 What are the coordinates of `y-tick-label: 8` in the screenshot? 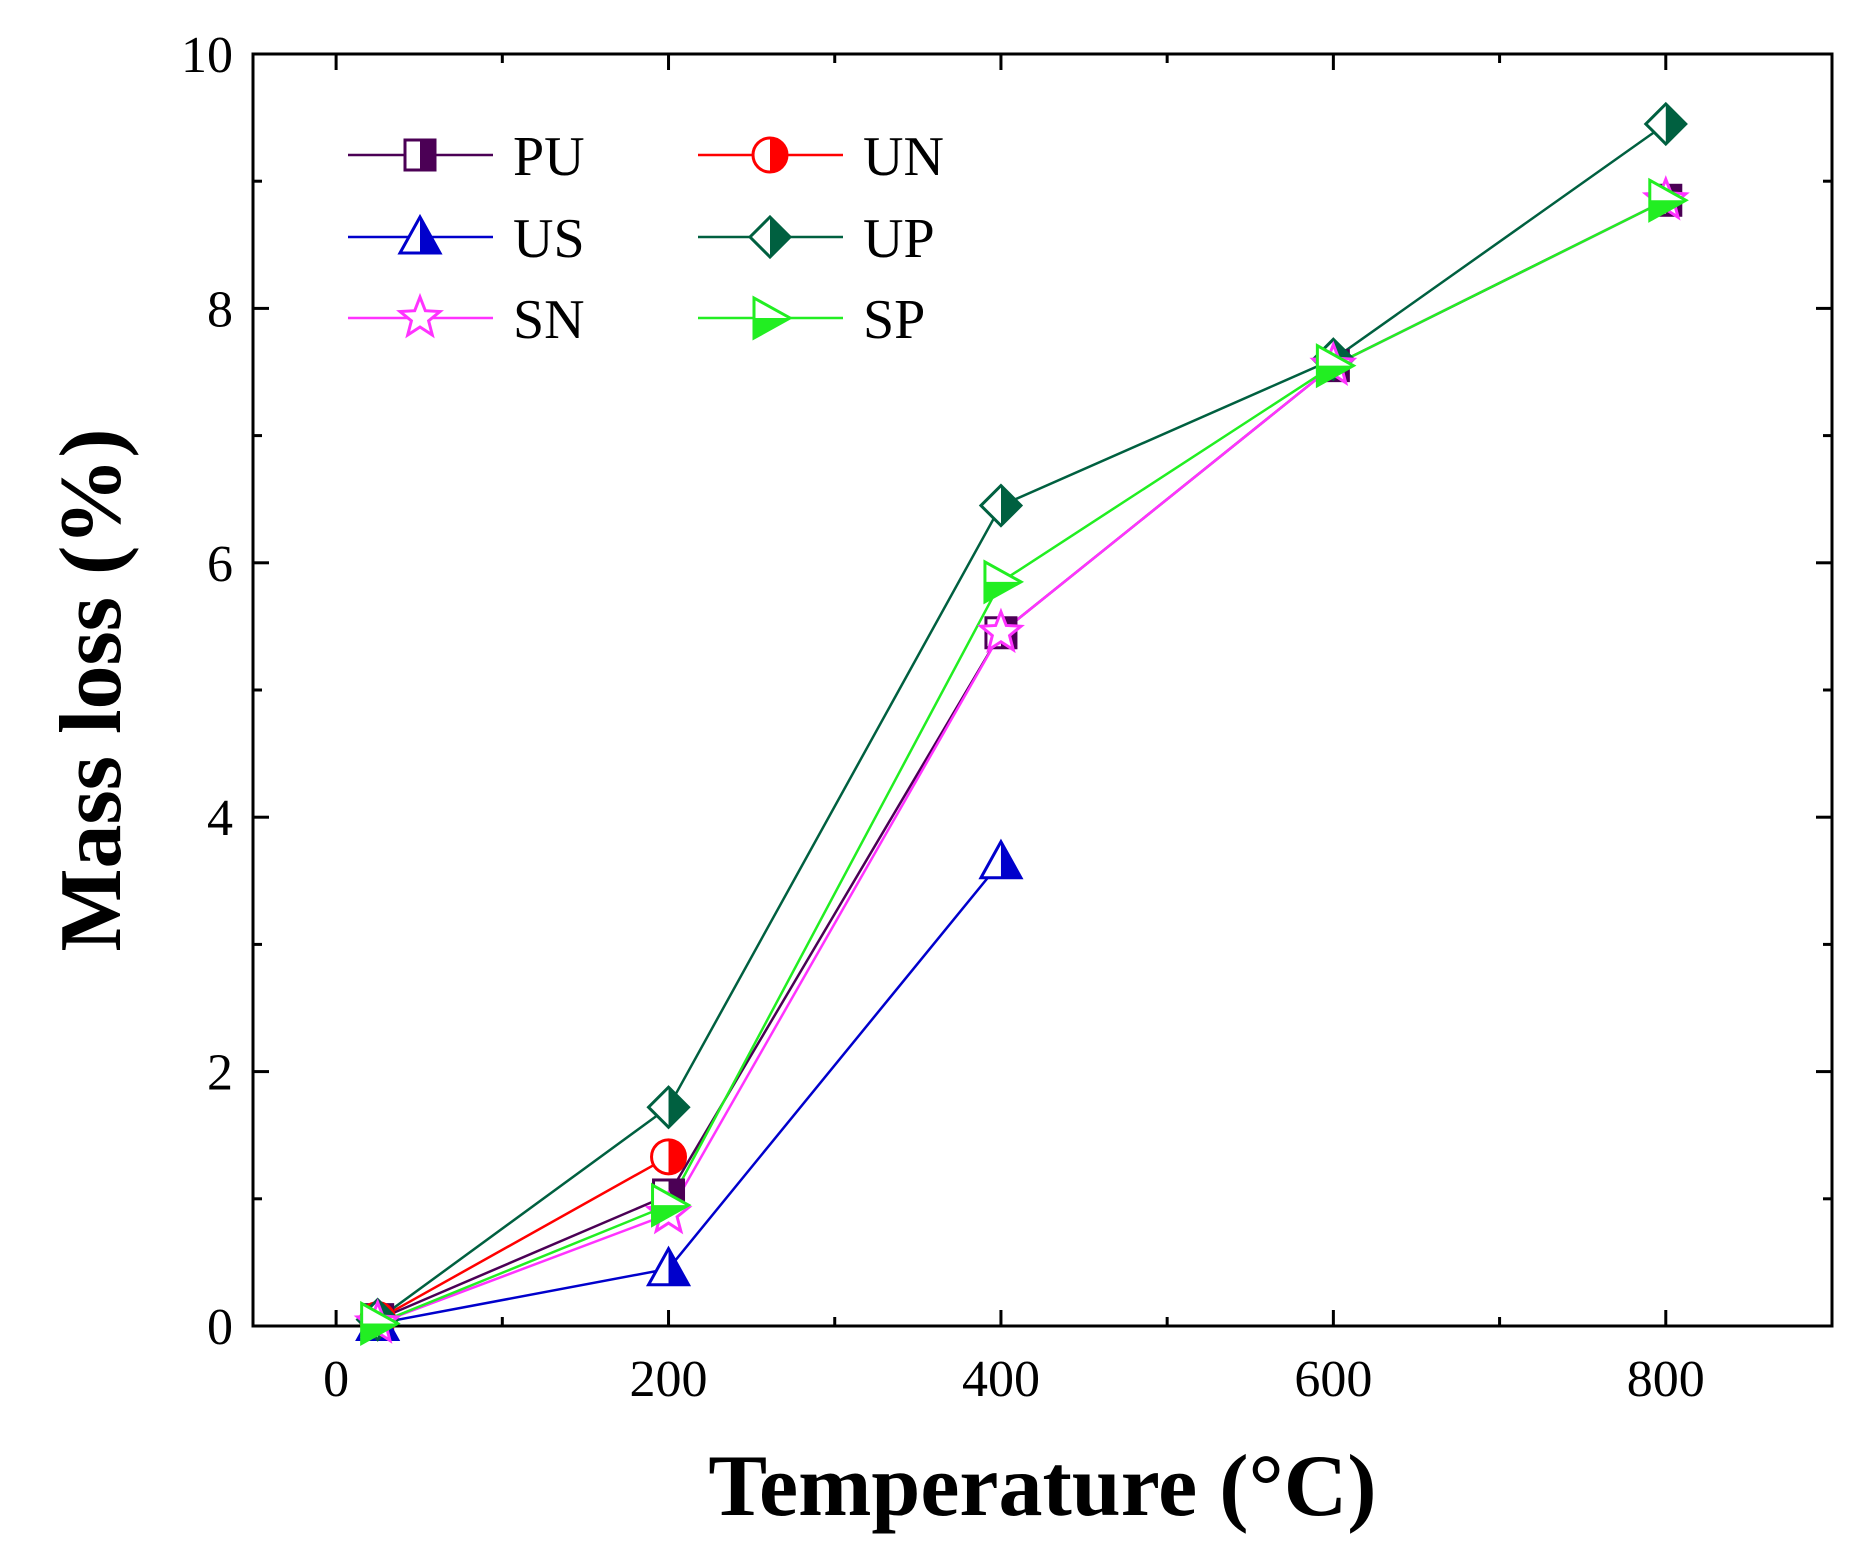 It's located at (220, 309).